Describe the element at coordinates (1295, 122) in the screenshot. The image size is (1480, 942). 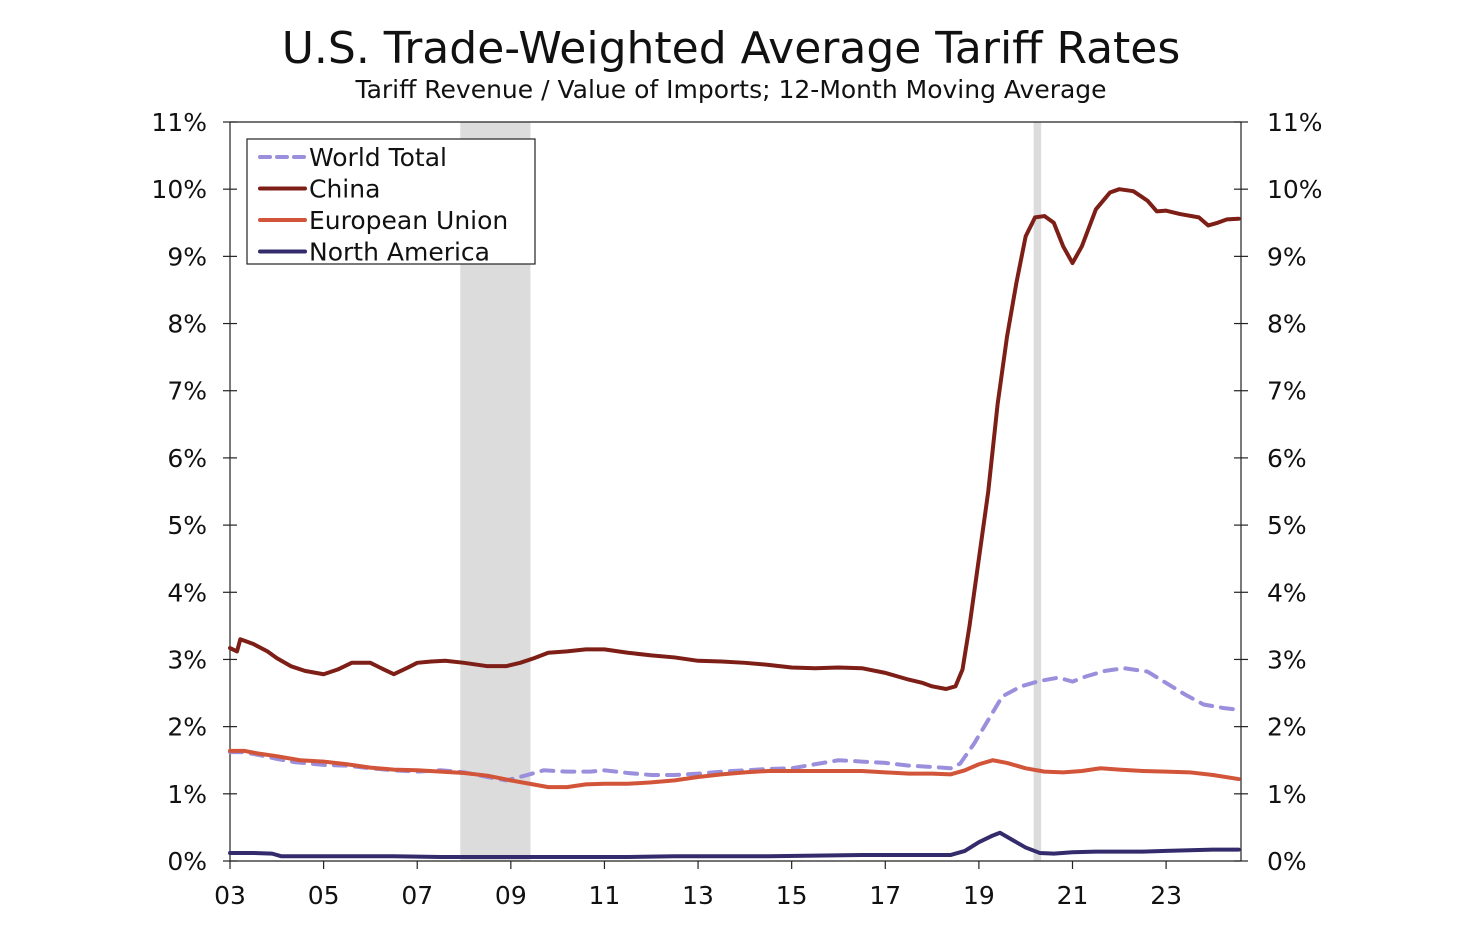
I see `y-tick-label-right: 11%` at that location.